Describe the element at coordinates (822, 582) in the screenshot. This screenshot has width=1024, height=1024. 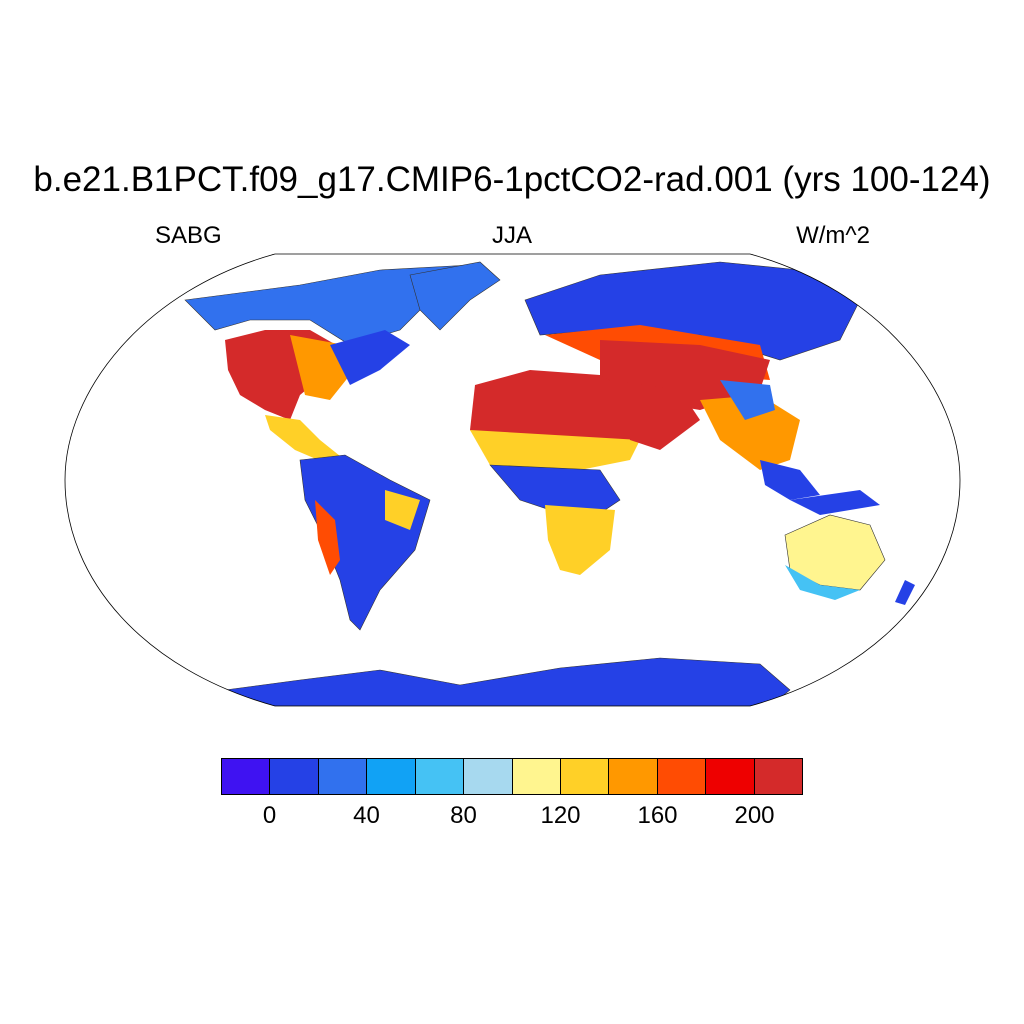
I see `australia-coast` at that location.